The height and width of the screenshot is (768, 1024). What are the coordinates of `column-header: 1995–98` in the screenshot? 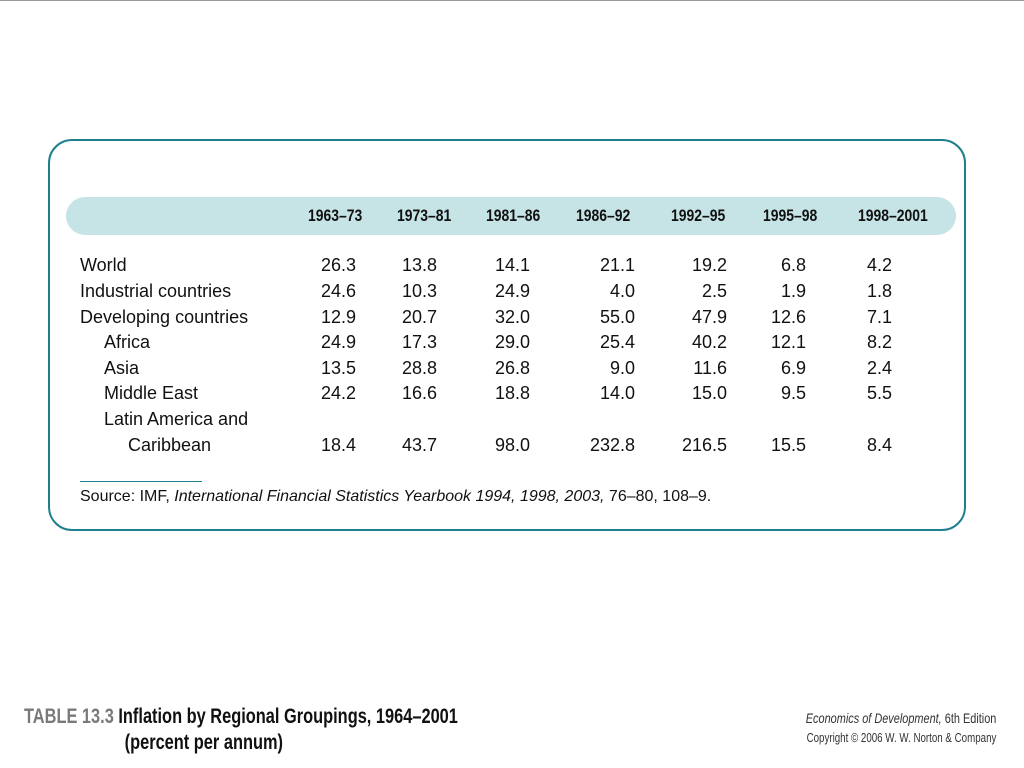 It's located at (790, 215).